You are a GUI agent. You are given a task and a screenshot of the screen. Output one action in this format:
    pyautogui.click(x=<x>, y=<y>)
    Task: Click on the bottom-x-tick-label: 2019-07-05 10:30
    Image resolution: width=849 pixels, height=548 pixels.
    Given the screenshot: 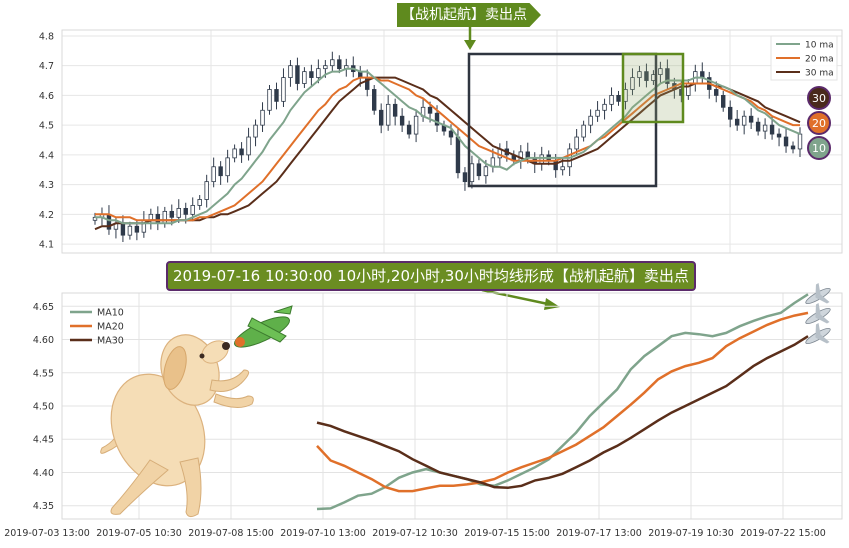 What is the action you would take?
    pyautogui.click(x=139, y=533)
    